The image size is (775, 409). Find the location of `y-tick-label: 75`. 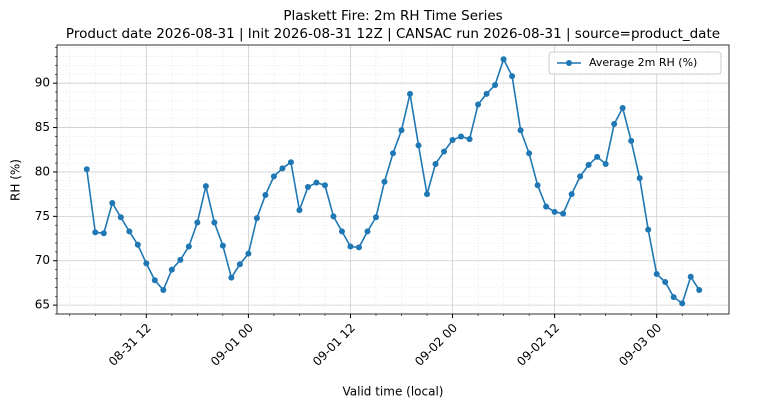

y-tick-label: 75 is located at coordinates (42, 216).